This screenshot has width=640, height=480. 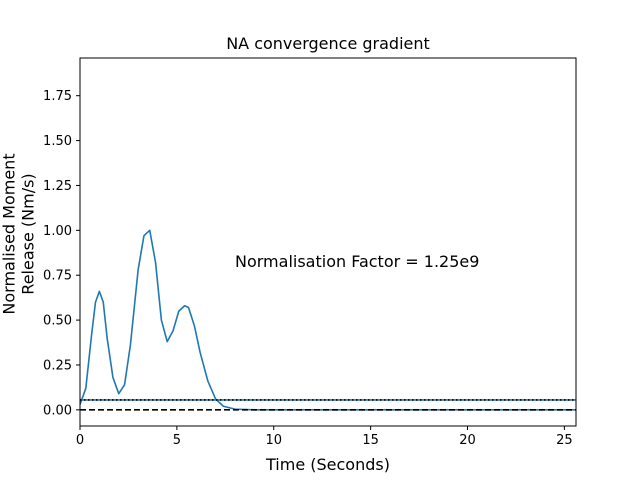 What do you see at coordinates (57, 96) in the screenshot?
I see `y-tick-label: 1.75` at bounding box center [57, 96].